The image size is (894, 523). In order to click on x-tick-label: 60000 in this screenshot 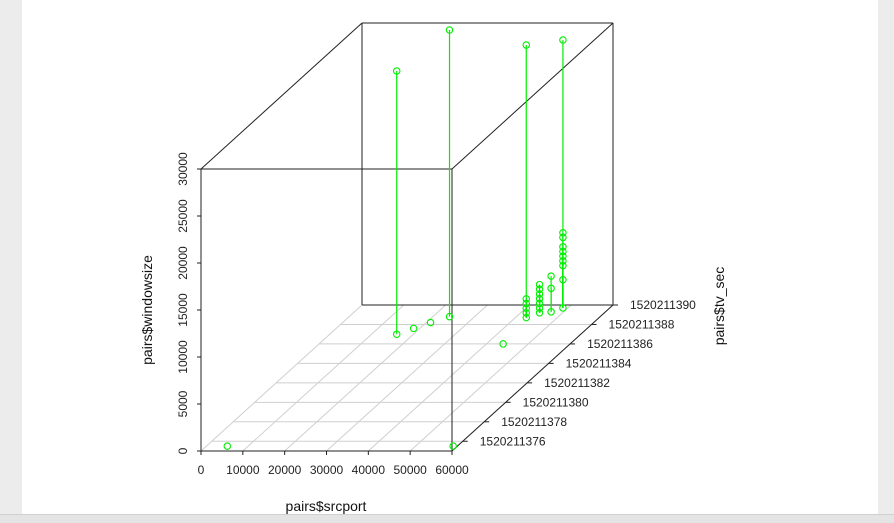, I will do `click(452, 470)`.